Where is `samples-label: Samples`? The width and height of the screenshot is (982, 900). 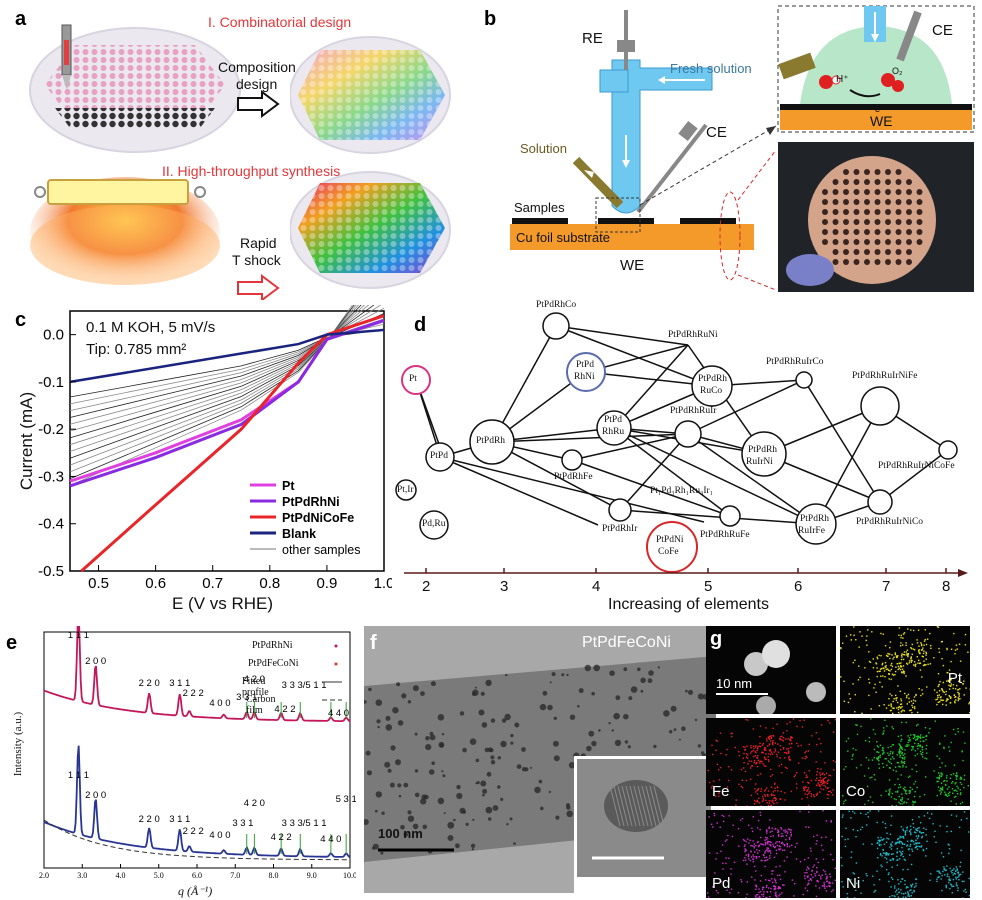 samples-label: Samples is located at coordinates (539, 207).